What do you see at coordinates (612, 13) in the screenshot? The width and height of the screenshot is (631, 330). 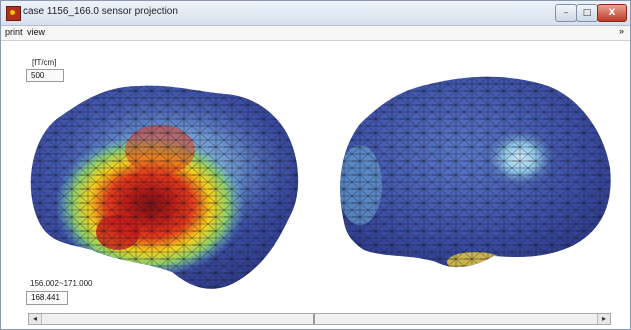 I see `close-button: X` at bounding box center [612, 13].